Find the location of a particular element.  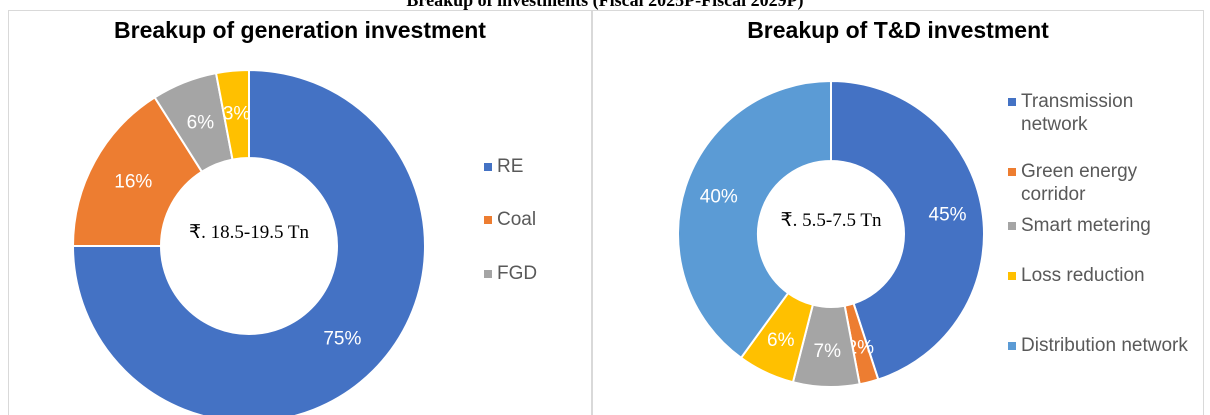

chart-title: Breakup of generation investment is located at coordinates (300, 30).